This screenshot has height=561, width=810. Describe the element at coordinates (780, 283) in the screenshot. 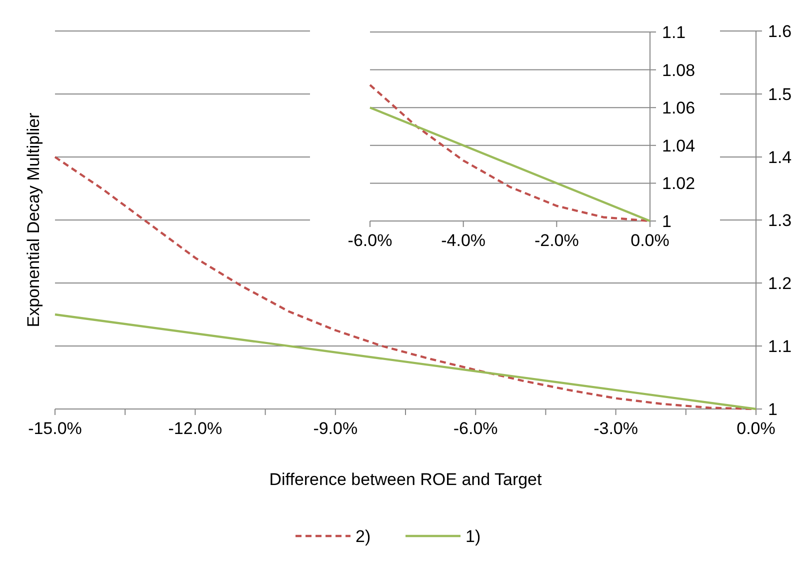

I see `y-tick-label: 1.2` at that location.